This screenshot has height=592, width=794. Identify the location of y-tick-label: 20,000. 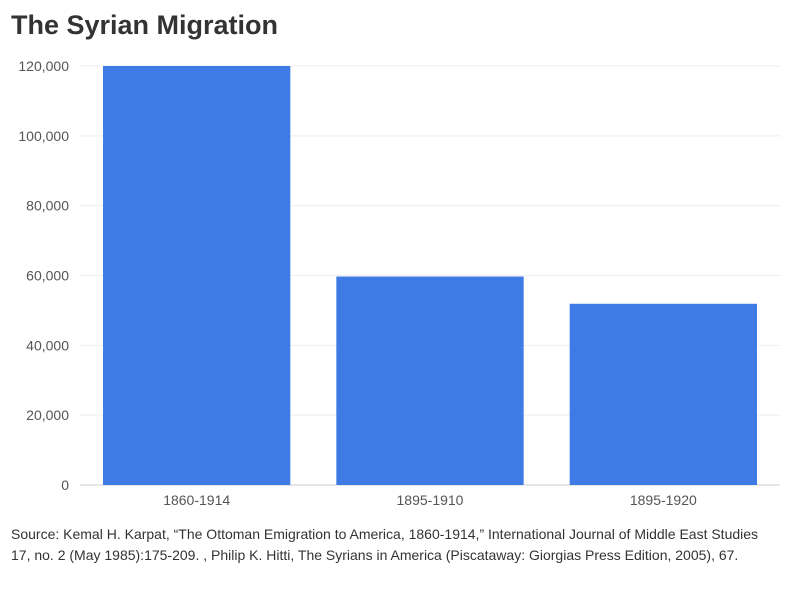
(47, 415).